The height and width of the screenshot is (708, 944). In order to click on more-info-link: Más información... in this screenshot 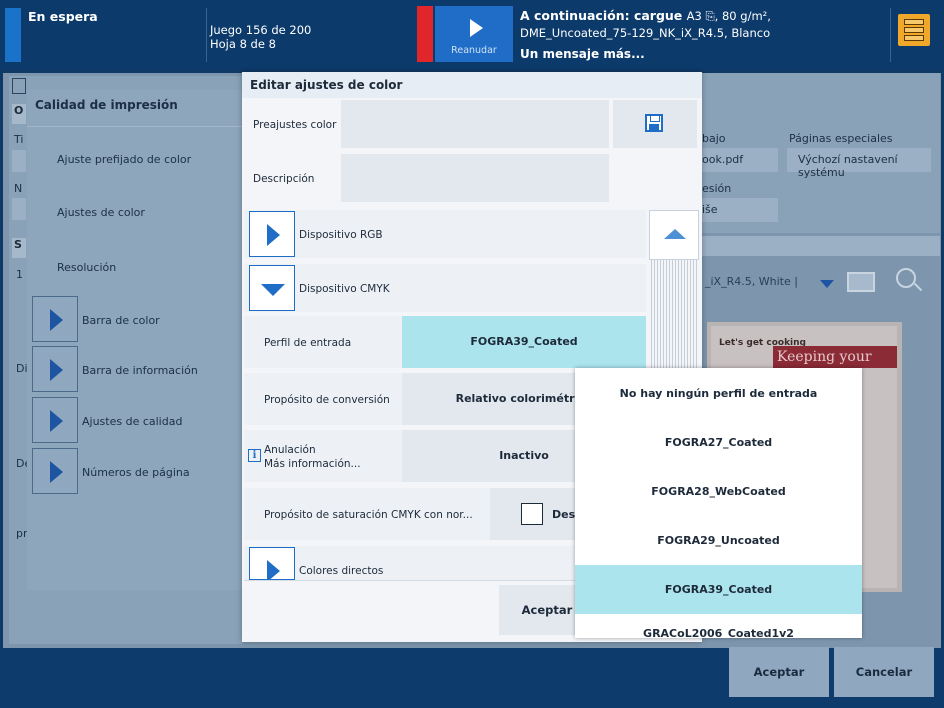, I will do `click(312, 464)`.